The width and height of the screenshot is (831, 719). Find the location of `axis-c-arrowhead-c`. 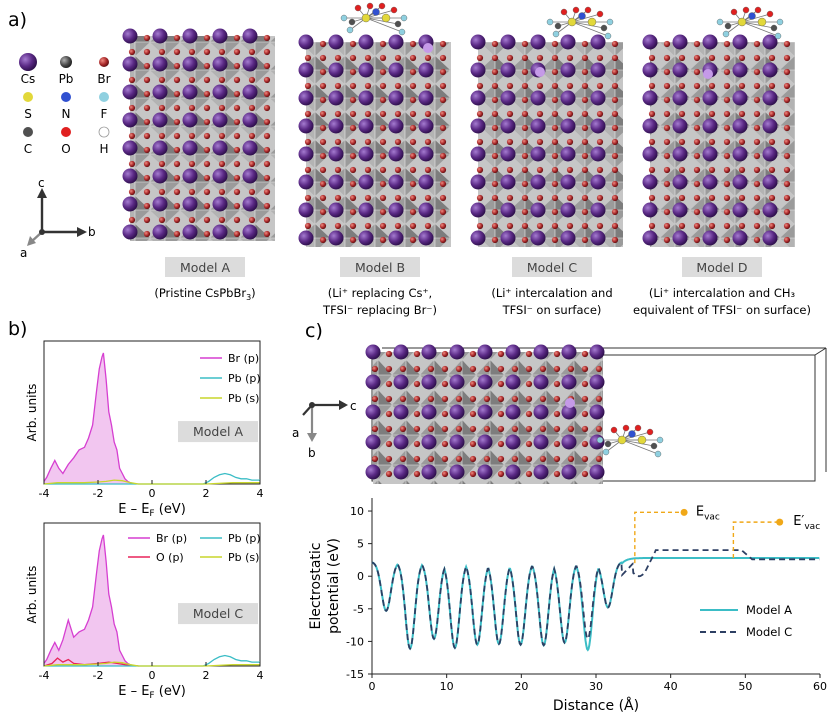

axis-c-arrowhead-c is located at coordinates (343, 405).